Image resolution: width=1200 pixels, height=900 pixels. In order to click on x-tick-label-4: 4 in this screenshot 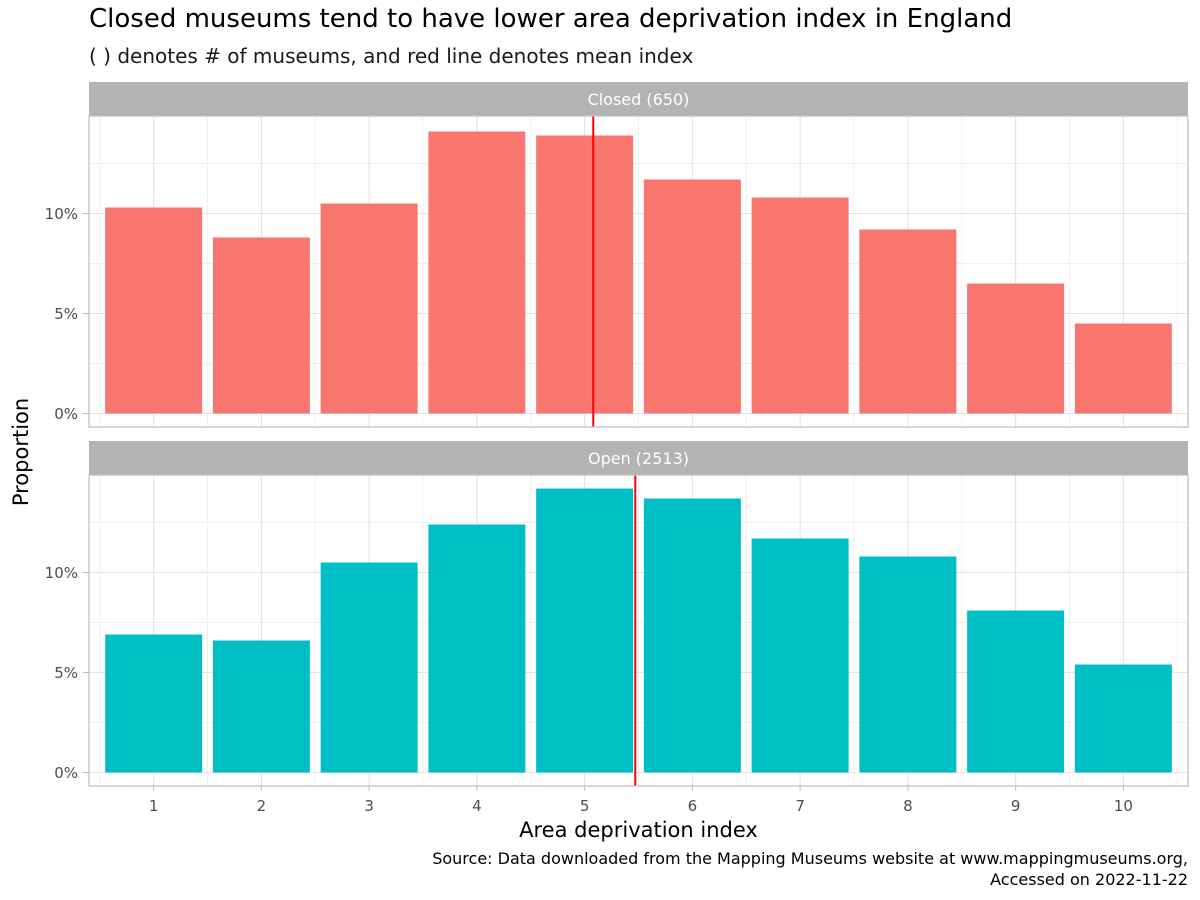, I will do `click(477, 806)`.